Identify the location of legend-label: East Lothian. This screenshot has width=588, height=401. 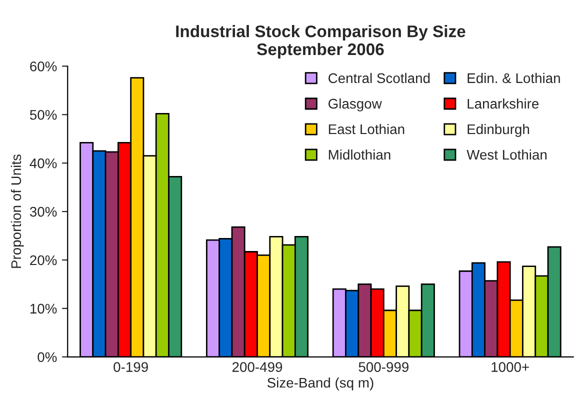
(366, 129).